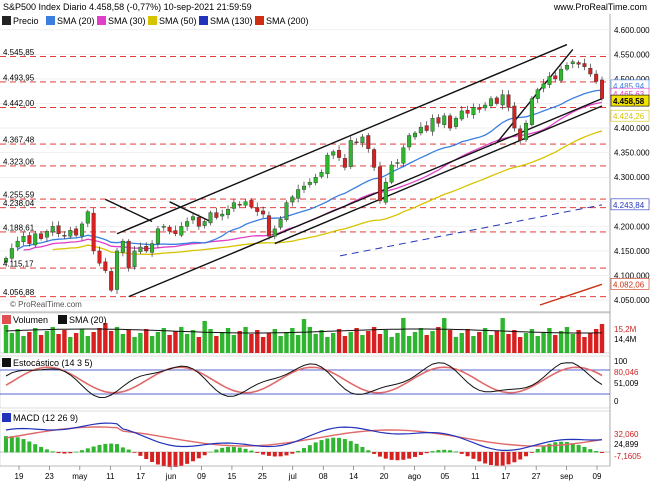 The height and width of the screenshot is (483, 650). Describe the element at coordinates (621, 361) in the screenshot. I see `stoch-tick-100: 100` at that location.